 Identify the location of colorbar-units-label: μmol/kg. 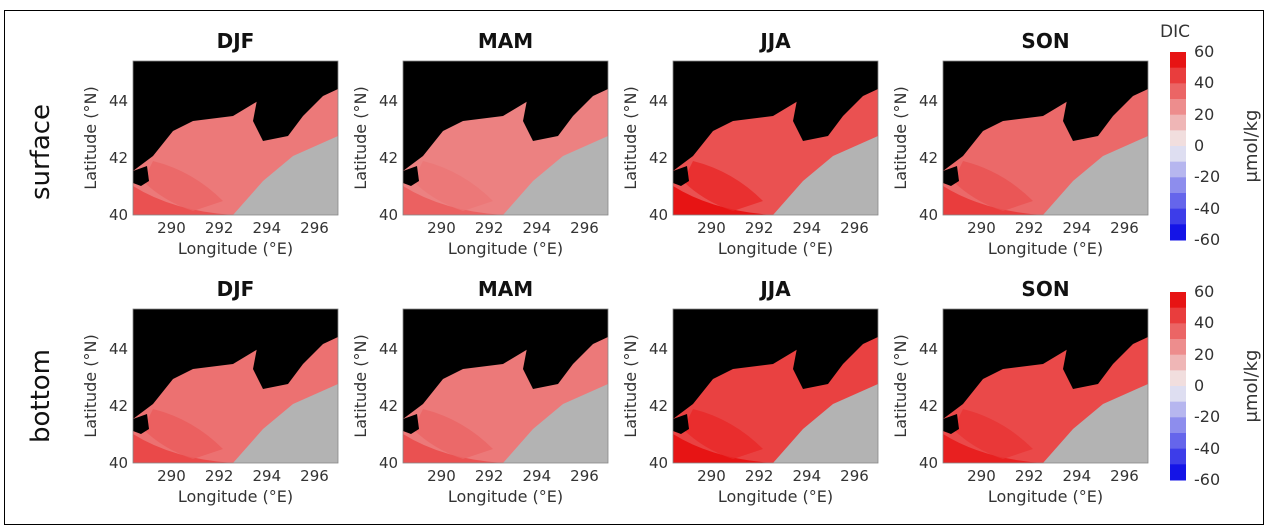
(1251, 386).